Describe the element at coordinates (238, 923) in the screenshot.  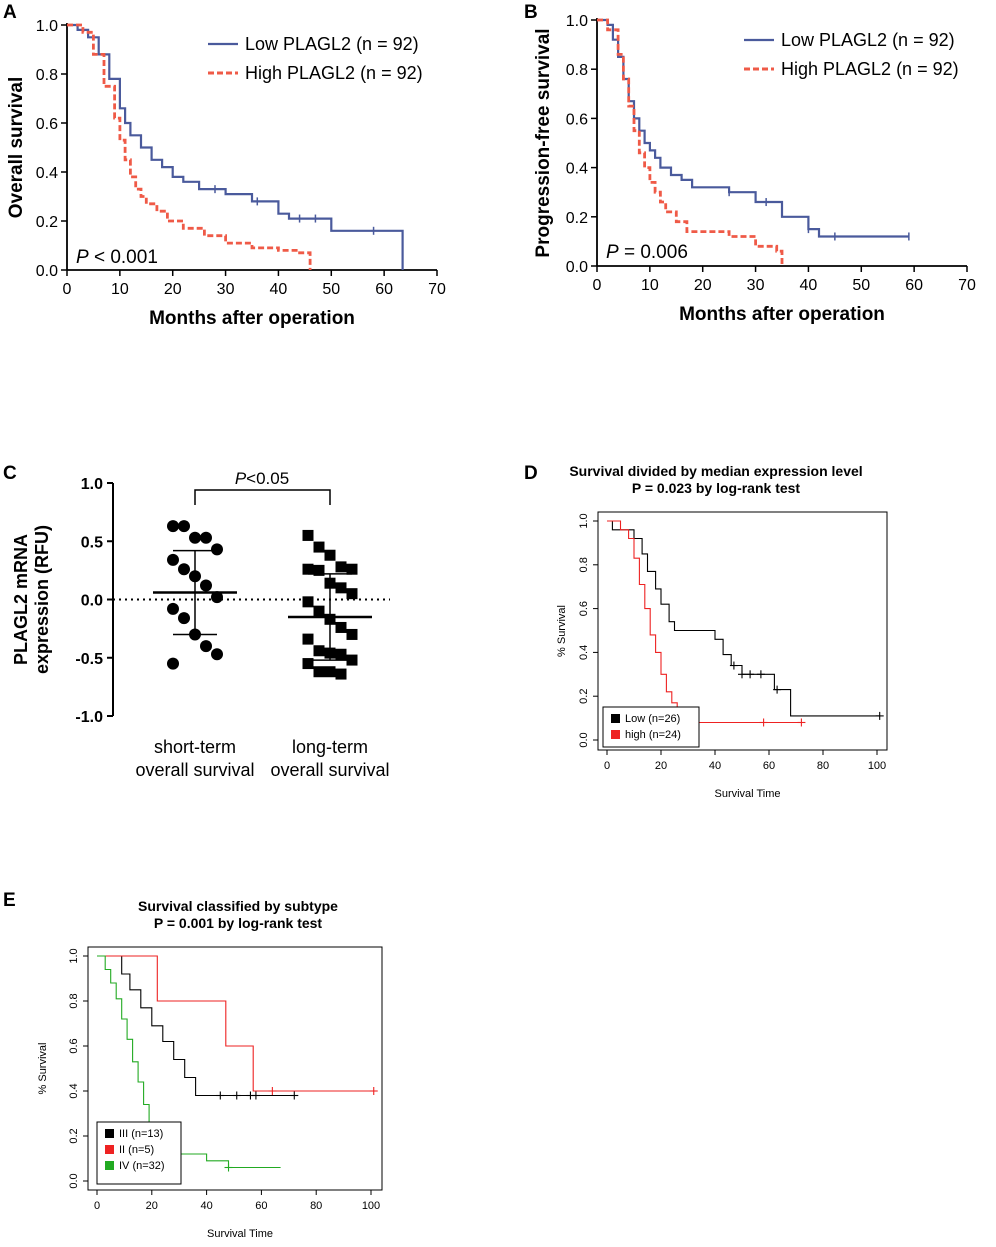
I see `chart-title-line: P = 0.001 by log-rank test` at that location.